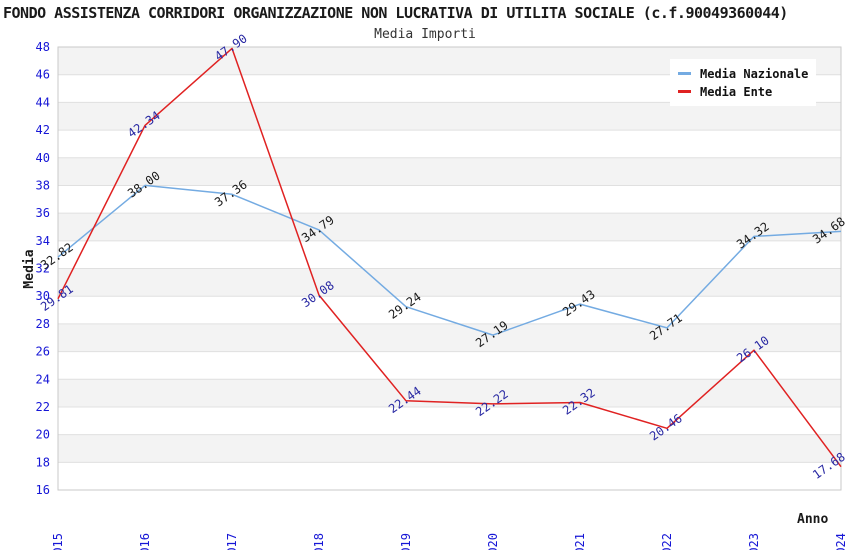  I want to click on y-tick-label: 46, so click(43, 75).